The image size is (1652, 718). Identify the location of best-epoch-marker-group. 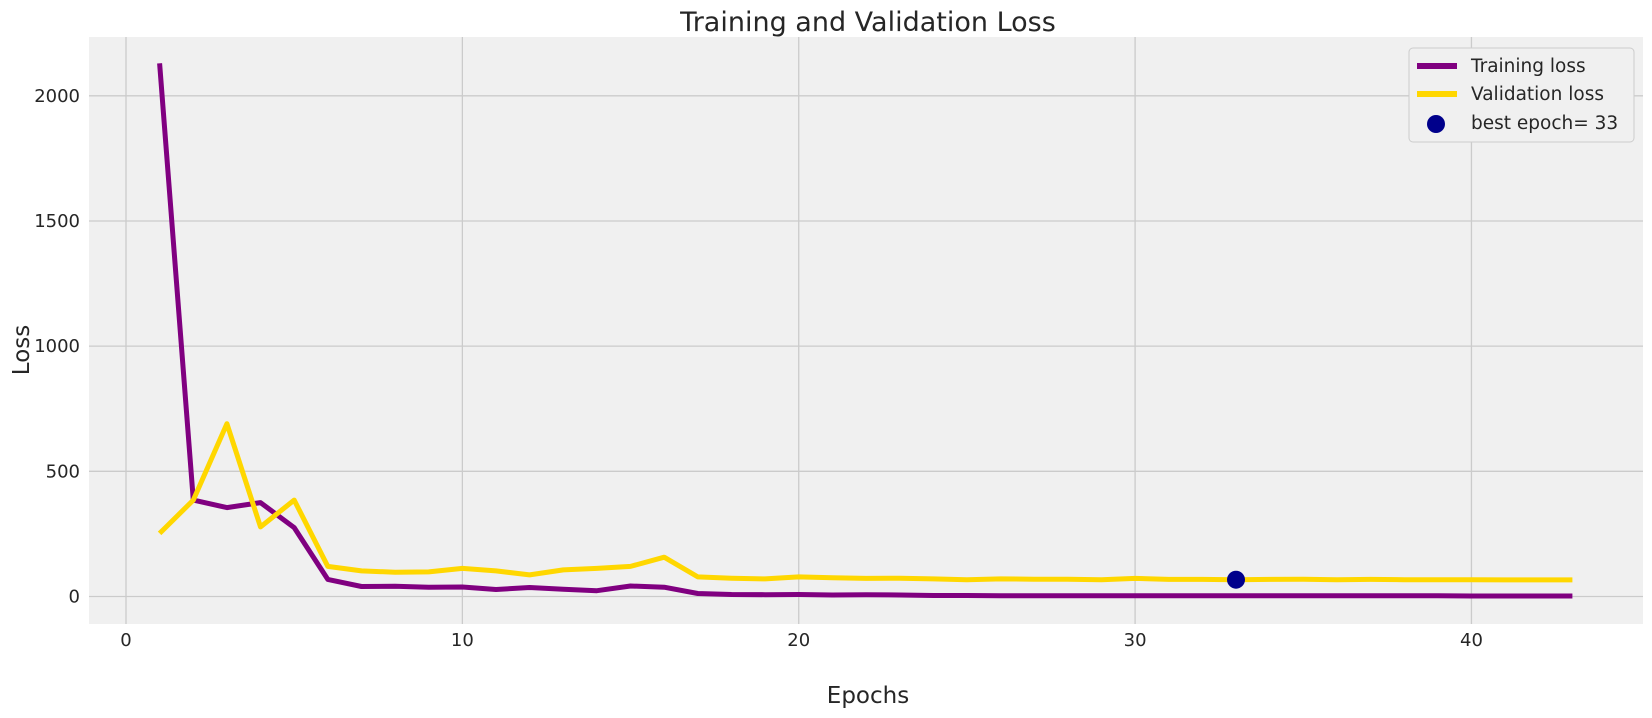
(1236, 579).